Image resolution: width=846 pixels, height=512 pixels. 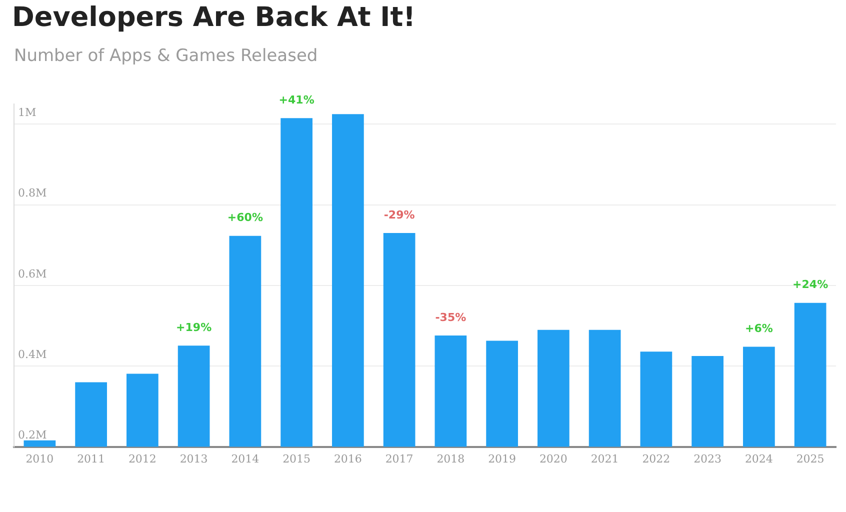 I want to click on annotation: +41%, so click(x=296, y=99).